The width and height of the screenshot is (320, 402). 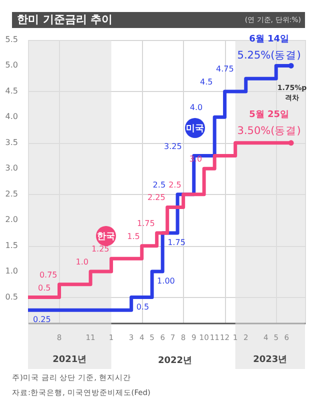 What do you see at coordinates (133, 236) in the screenshot?
I see `data-label: 1.5` at bounding box center [133, 236].